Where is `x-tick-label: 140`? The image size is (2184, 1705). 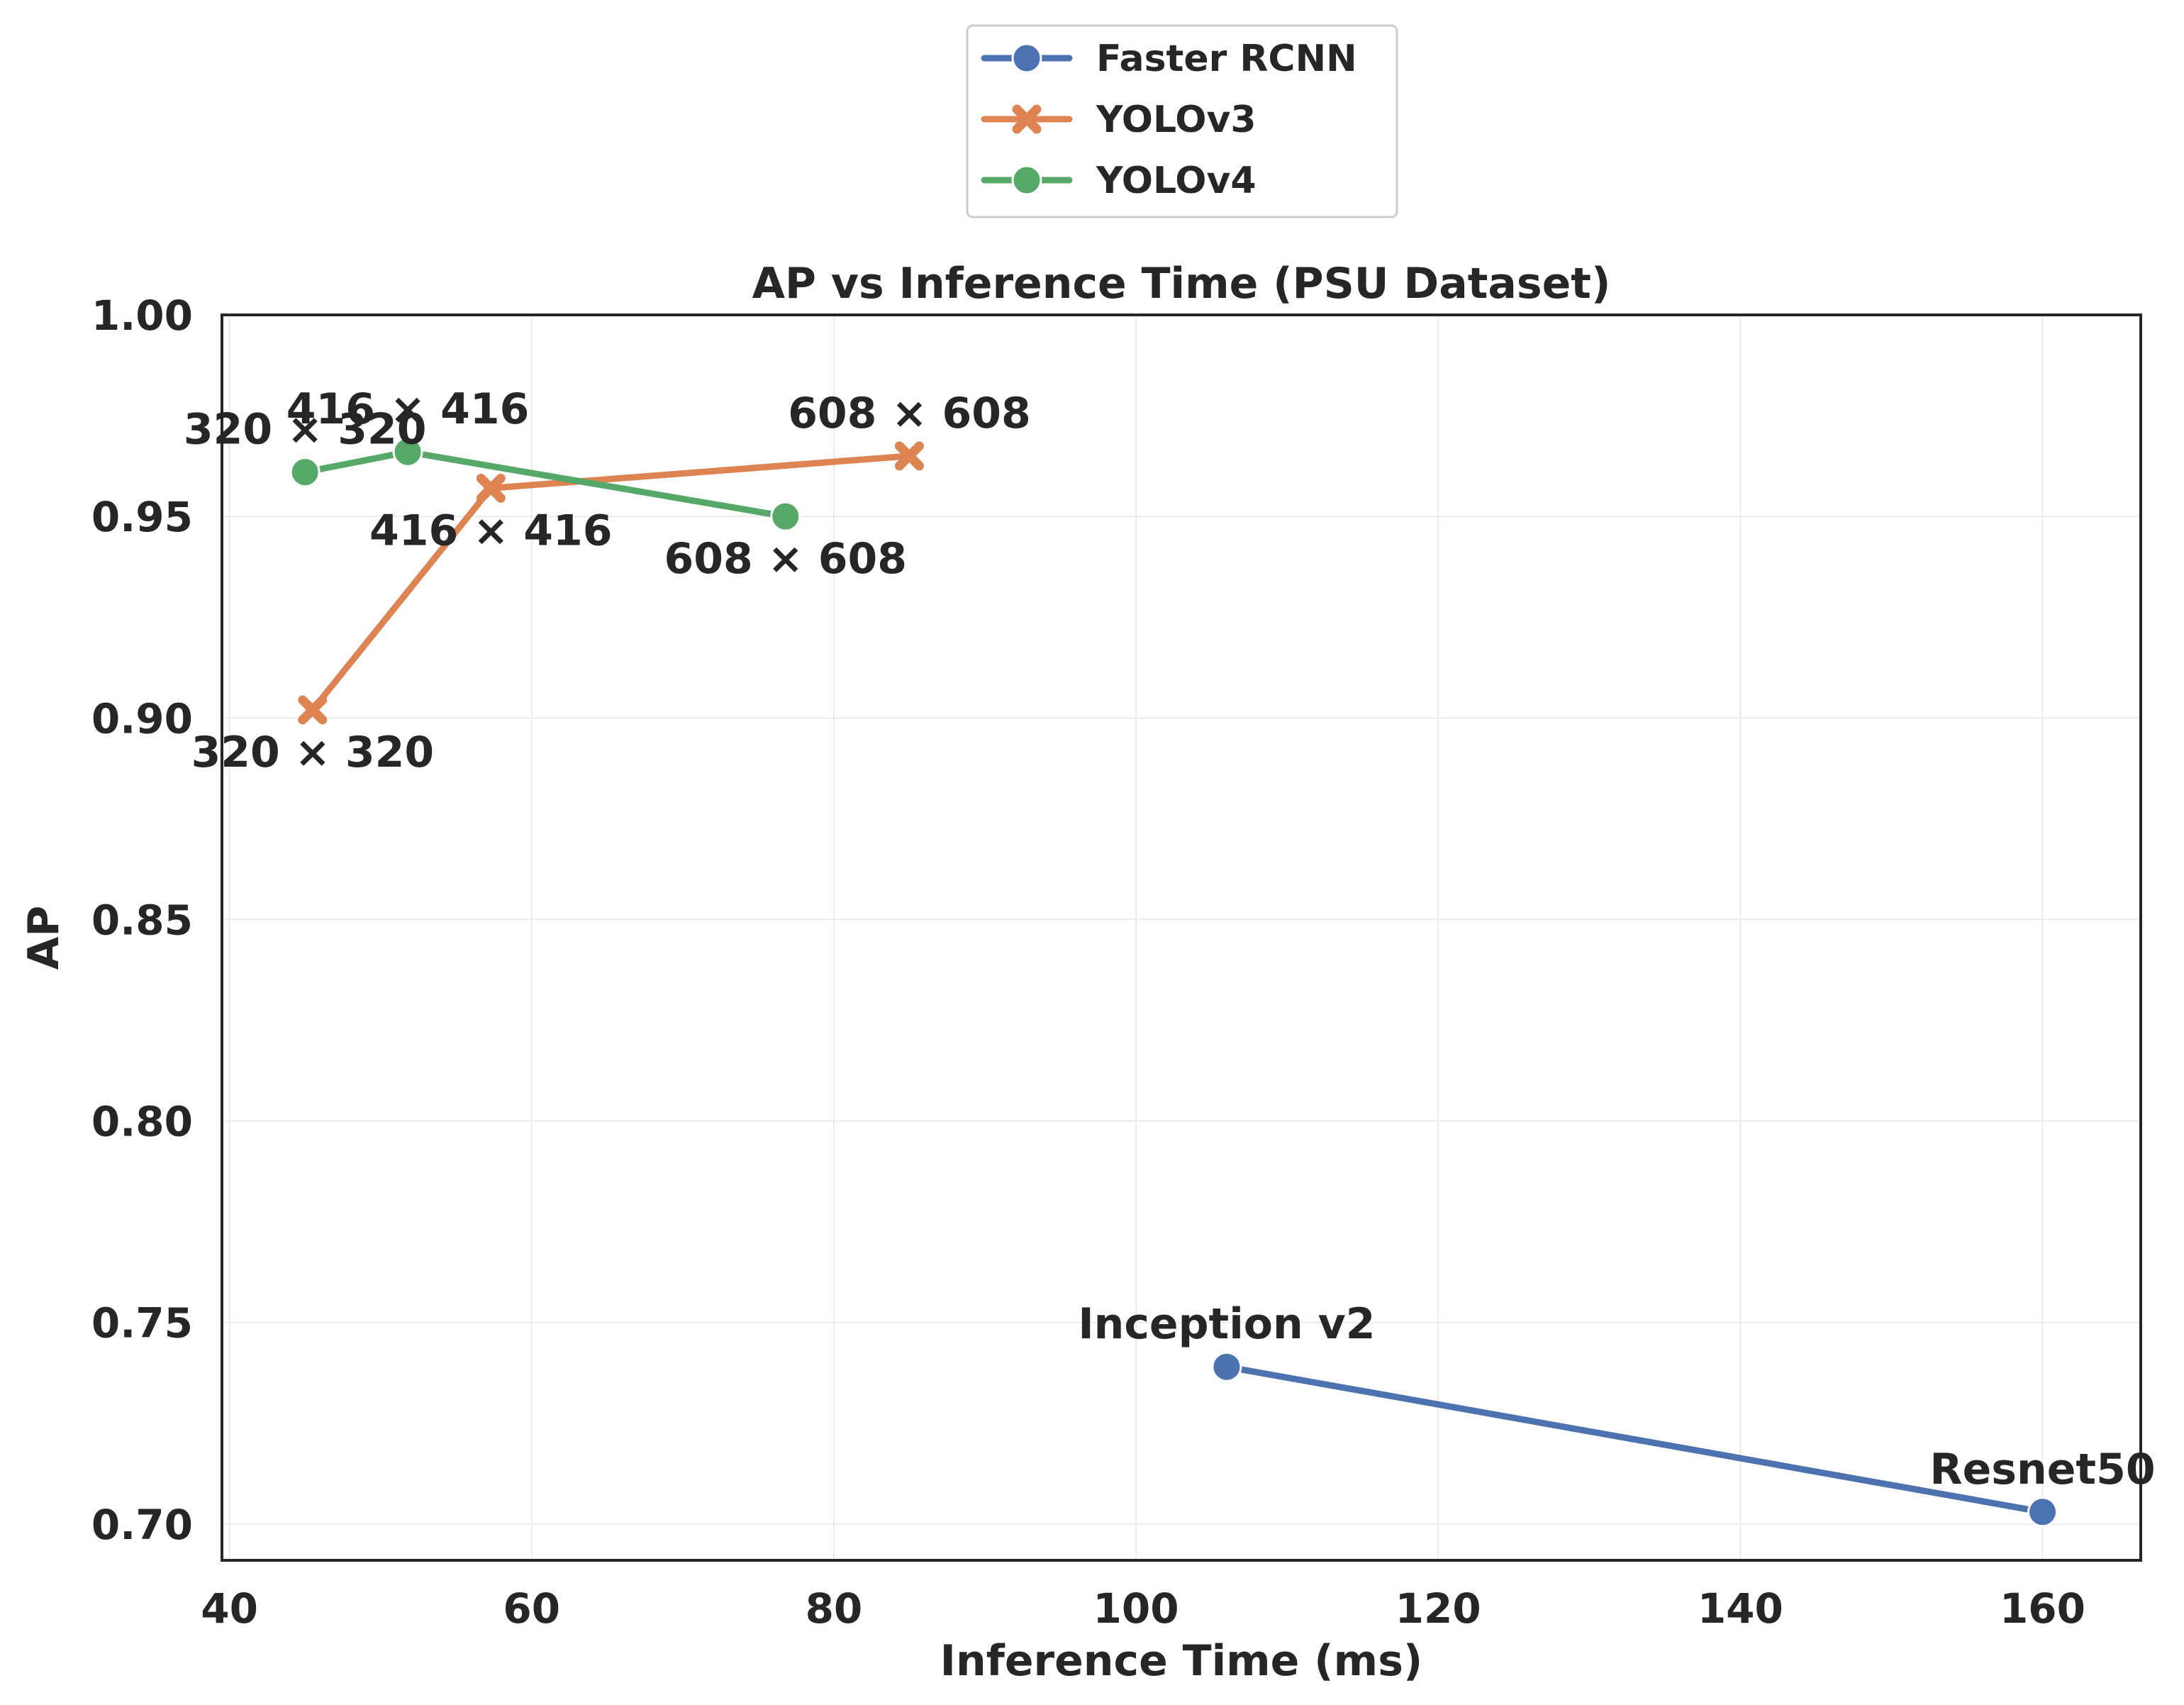
x-tick-label: 140 is located at coordinates (1741, 1609).